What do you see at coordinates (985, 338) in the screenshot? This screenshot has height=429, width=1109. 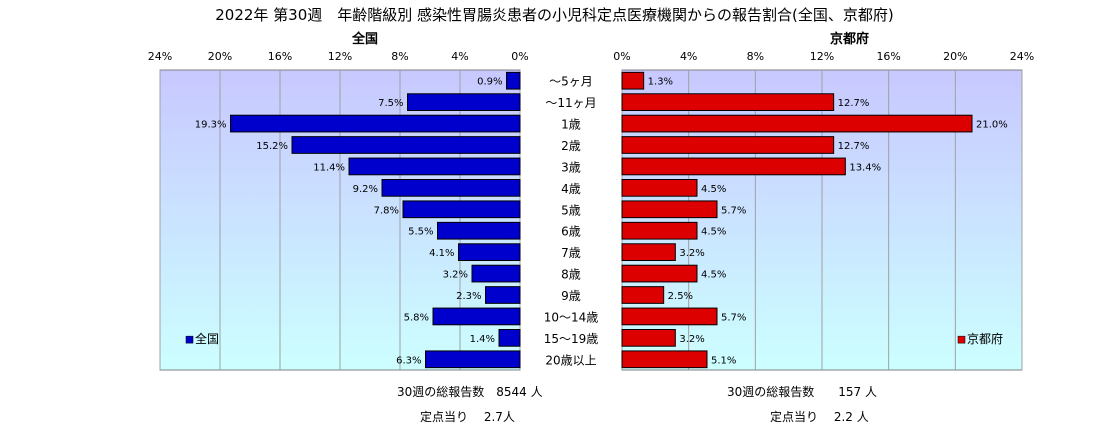 I see `kyoto-legend-label: 京都府` at bounding box center [985, 338].